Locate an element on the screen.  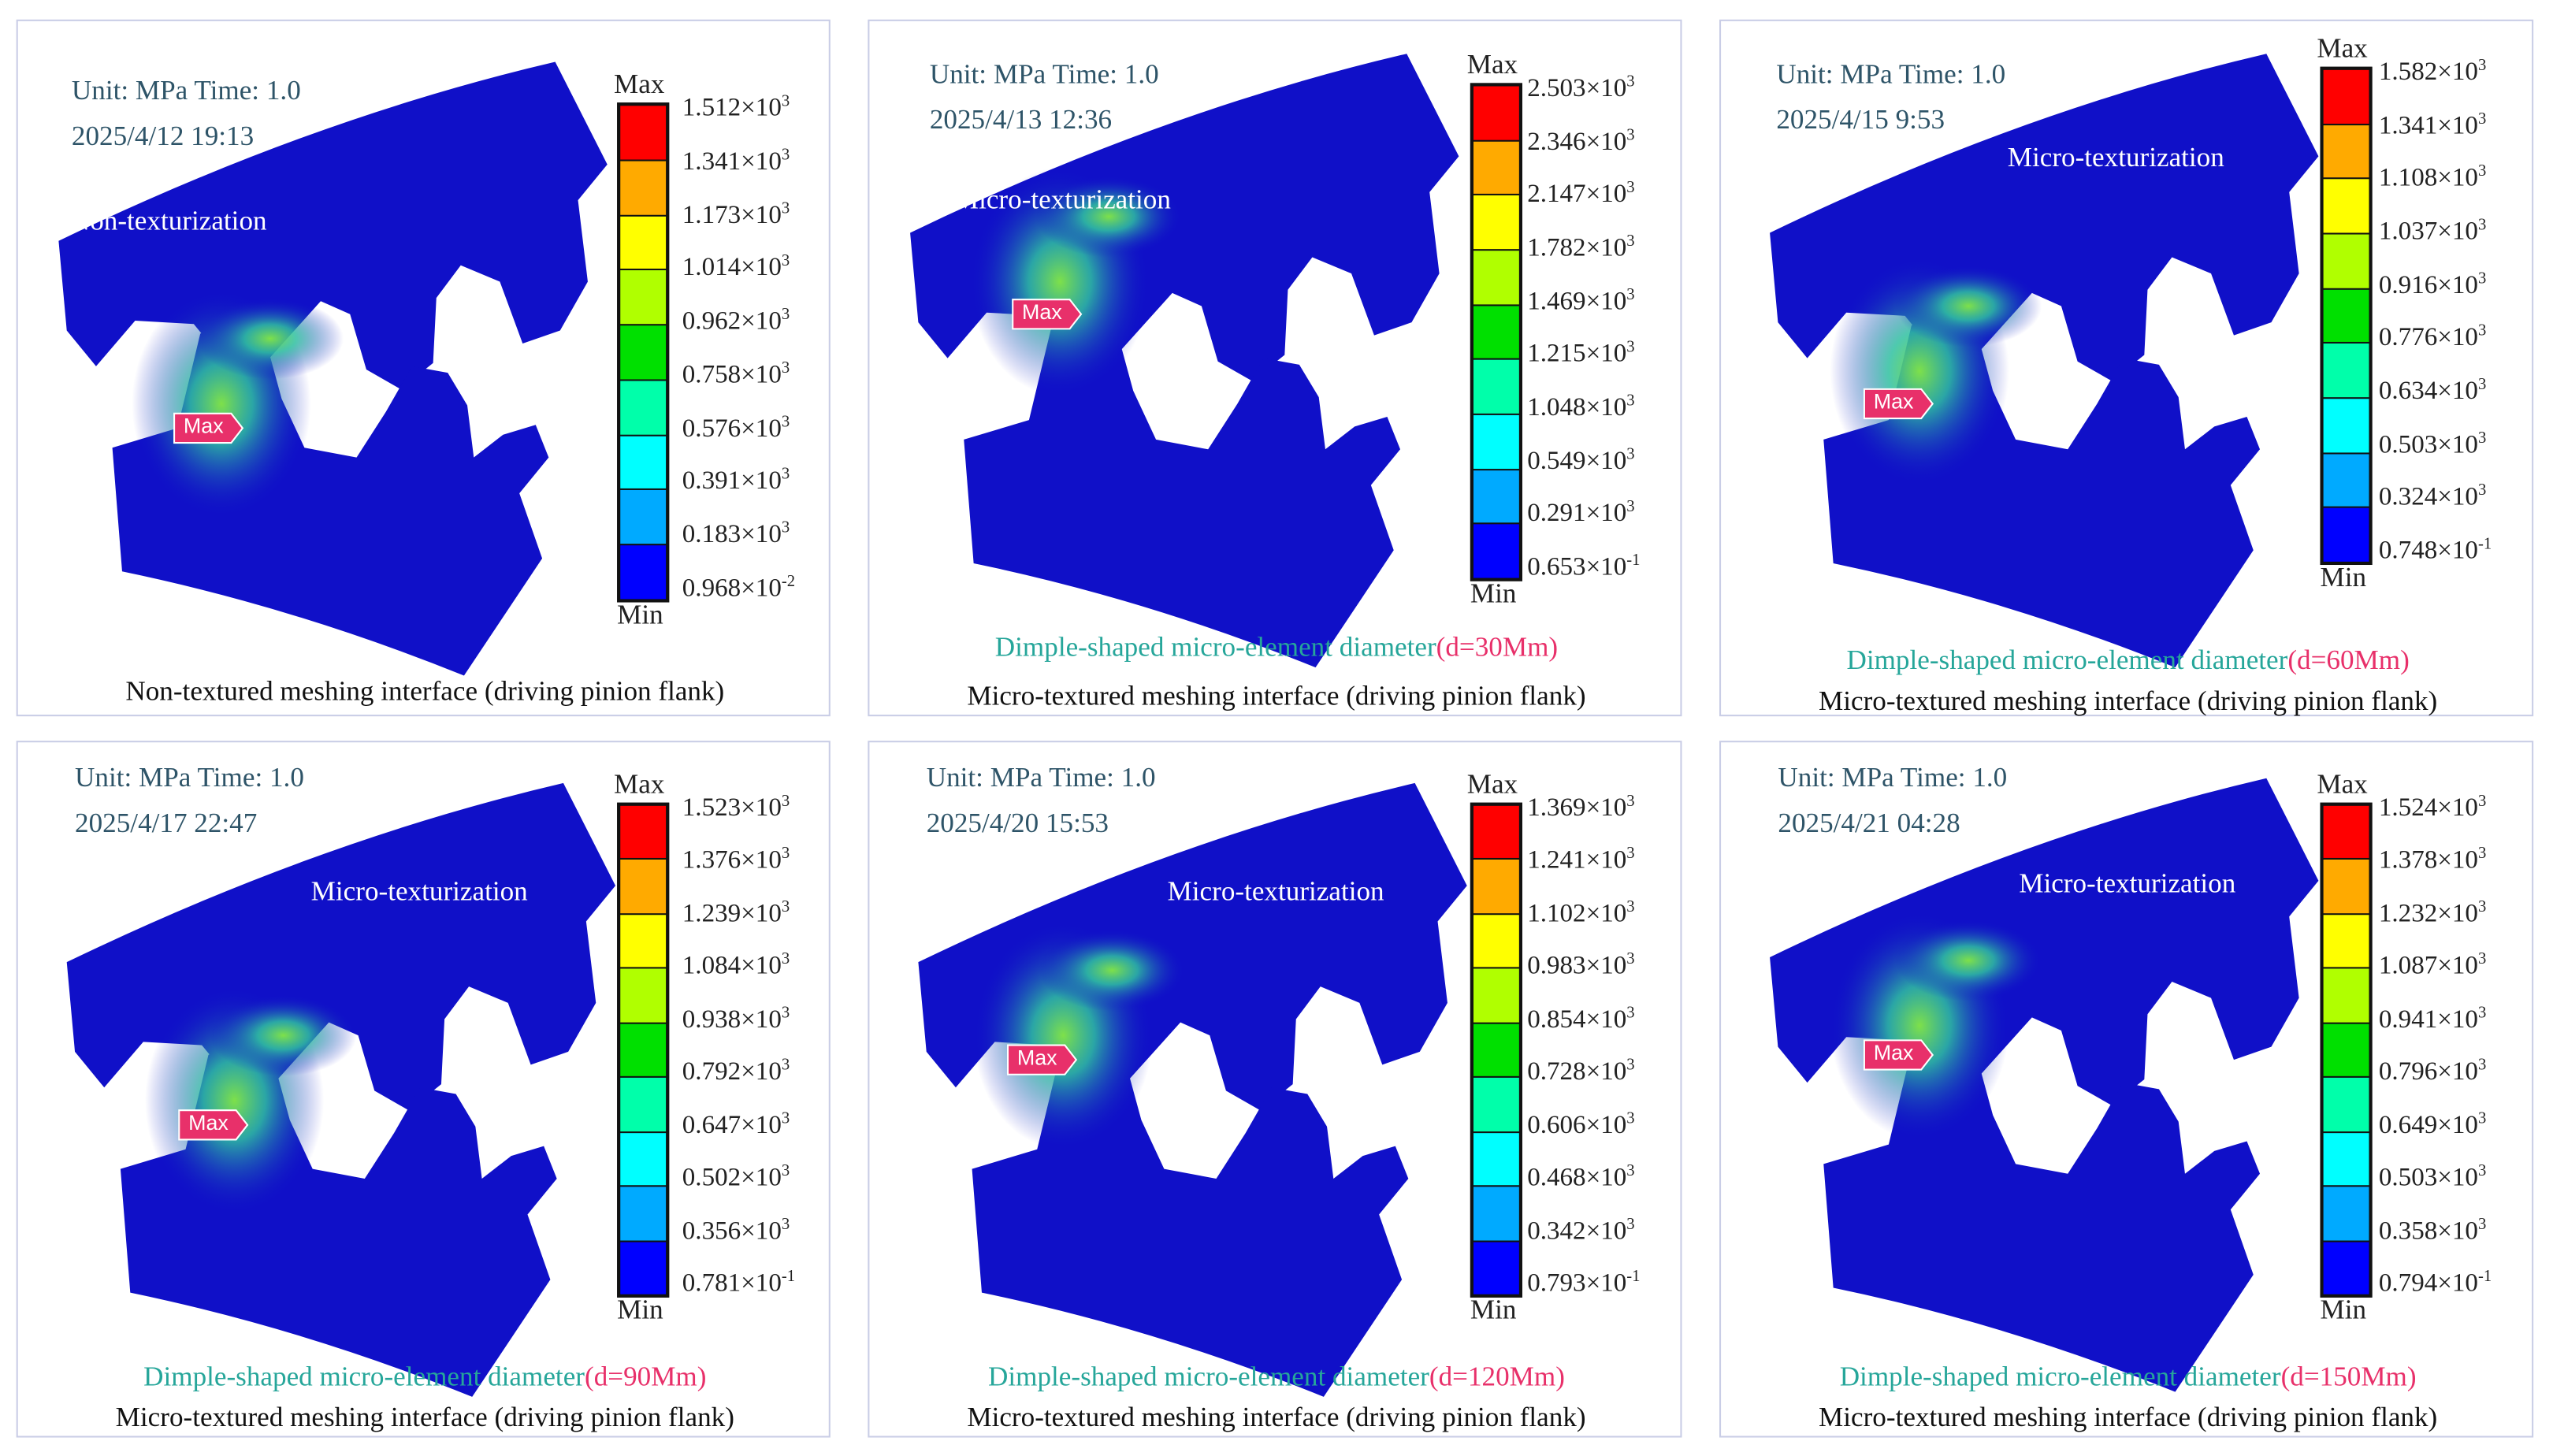
legend-value: 0.938×10³ is located at coordinates (736, 1019).